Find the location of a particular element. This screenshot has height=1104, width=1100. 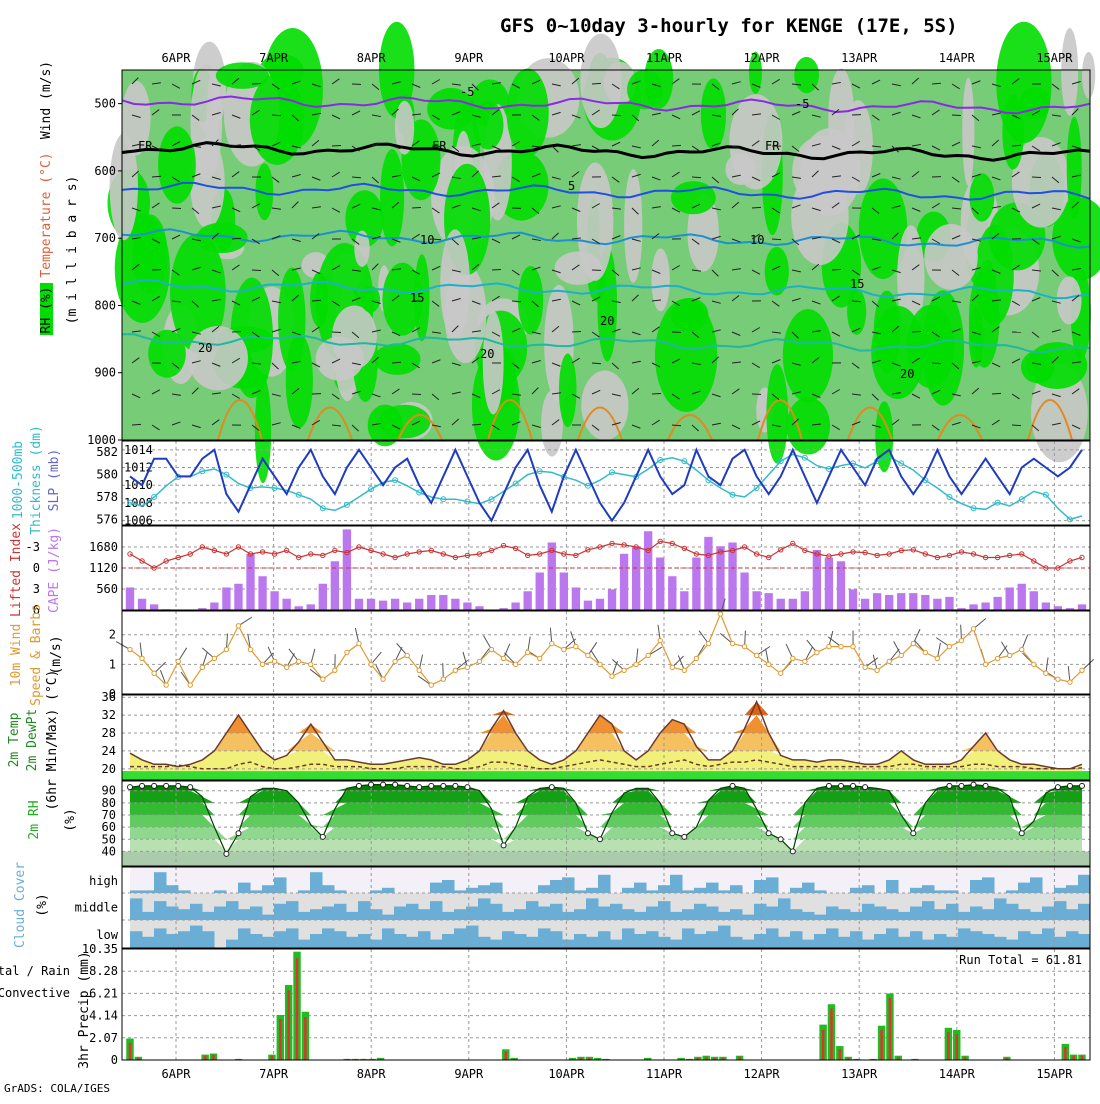

temp-tick-label: 24 is located at coordinates (109, 751).